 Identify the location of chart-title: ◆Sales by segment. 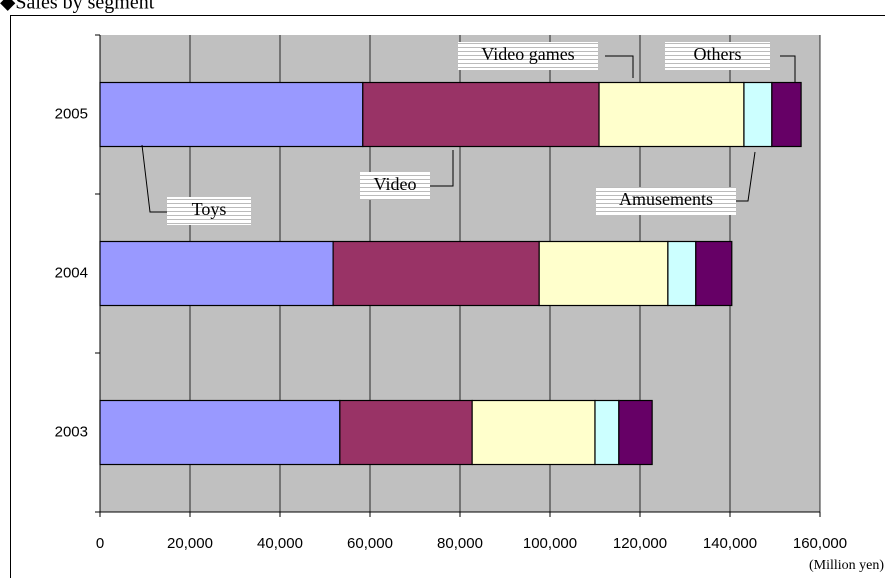
(77, 7).